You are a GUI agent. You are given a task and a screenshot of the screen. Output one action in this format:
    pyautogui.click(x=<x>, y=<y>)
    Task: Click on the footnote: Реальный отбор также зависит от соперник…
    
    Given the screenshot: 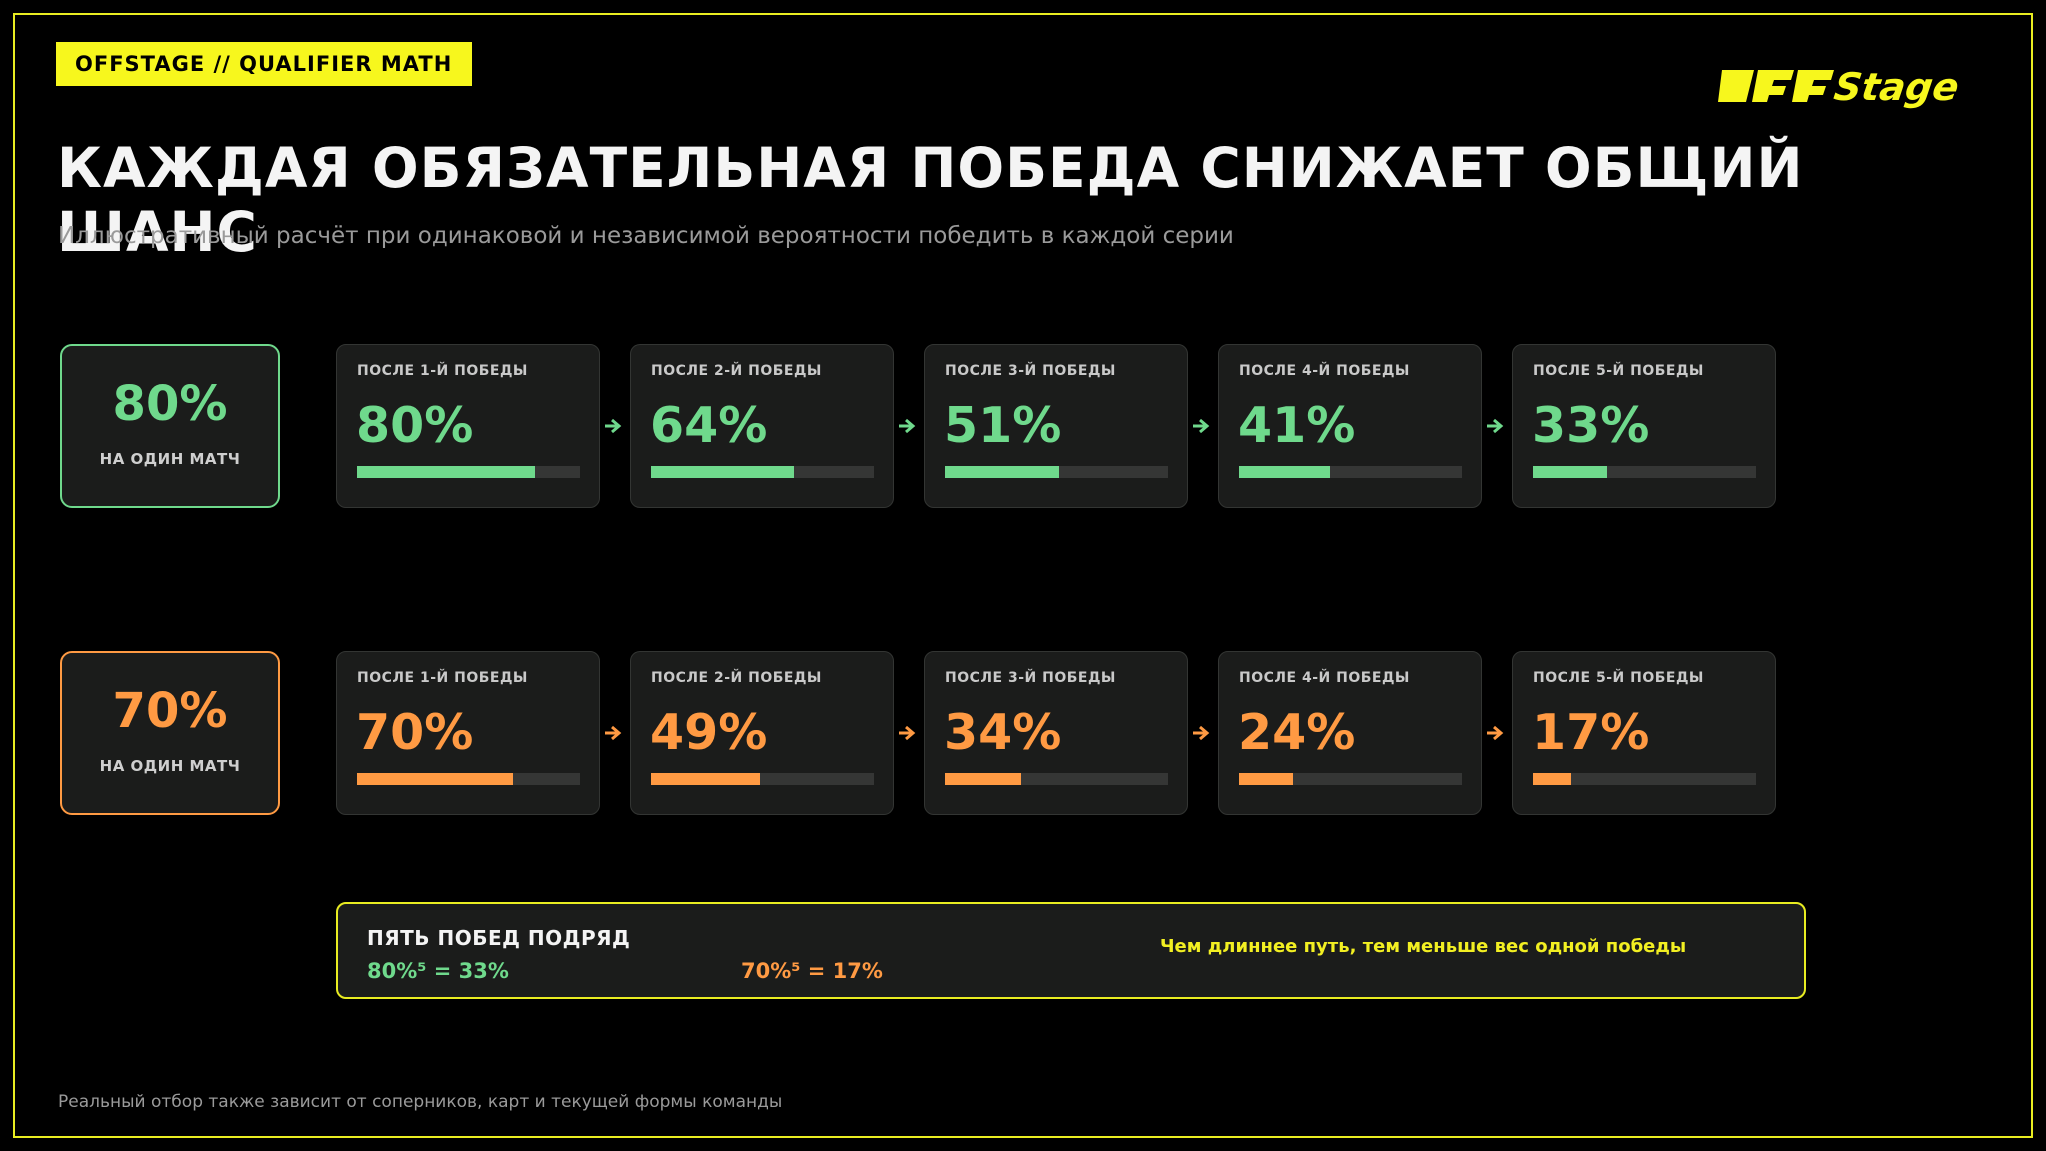 What is the action you would take?
    pyautogui.click(x=420, y=1102)
    